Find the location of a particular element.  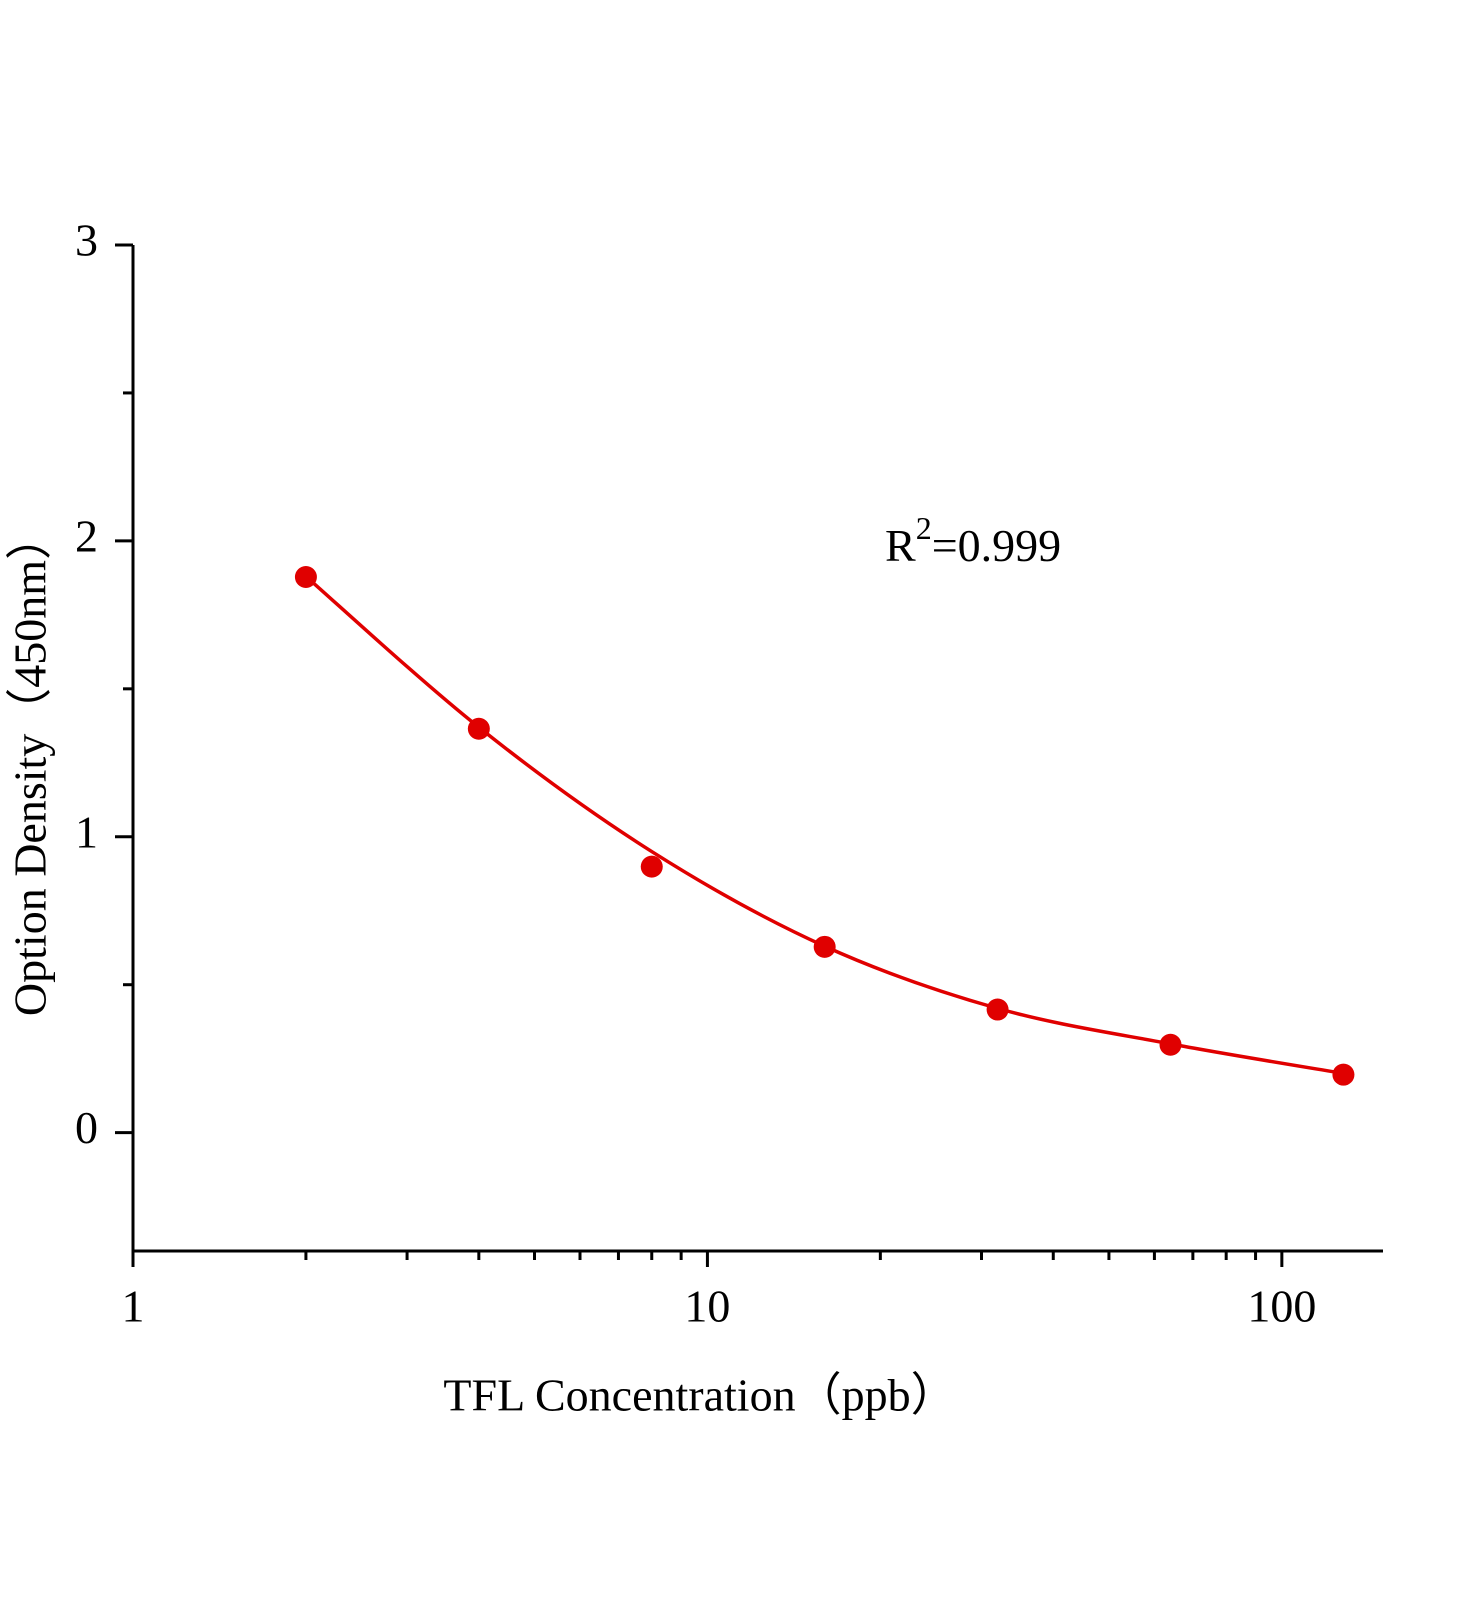

x-tick-label: 1 is located at coordinates (133, 1306).